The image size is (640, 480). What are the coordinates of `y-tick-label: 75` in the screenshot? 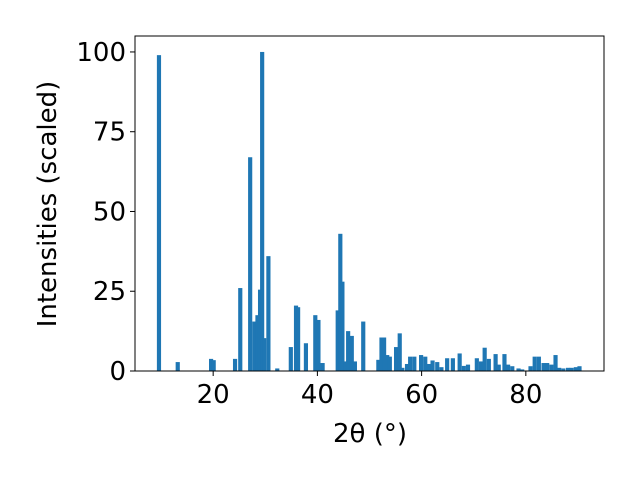 It's located at (109, 133).